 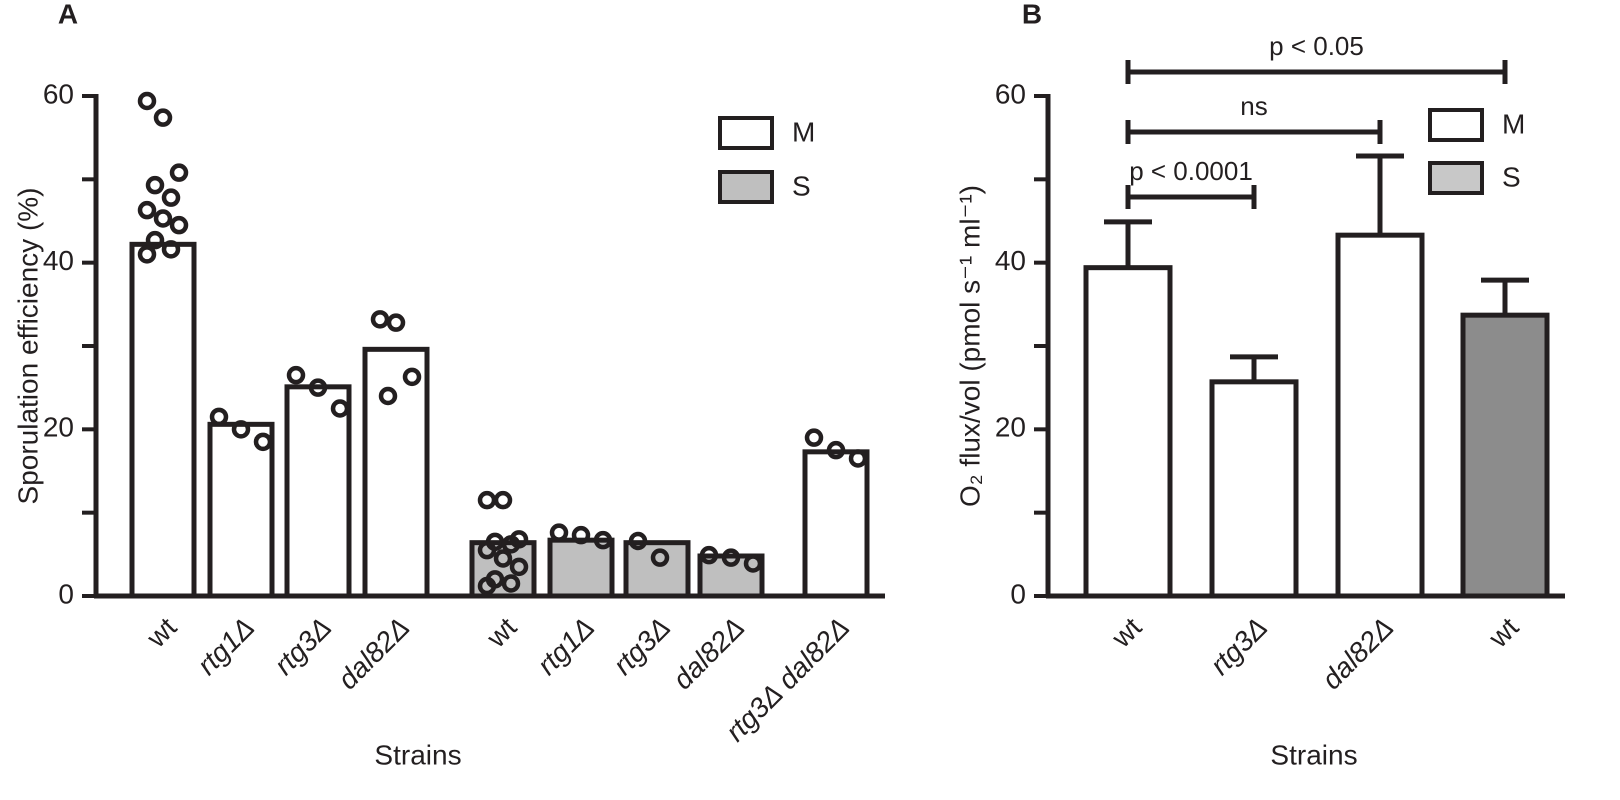 I want to click on significance-label: ns, so click(x=1253, y=106).